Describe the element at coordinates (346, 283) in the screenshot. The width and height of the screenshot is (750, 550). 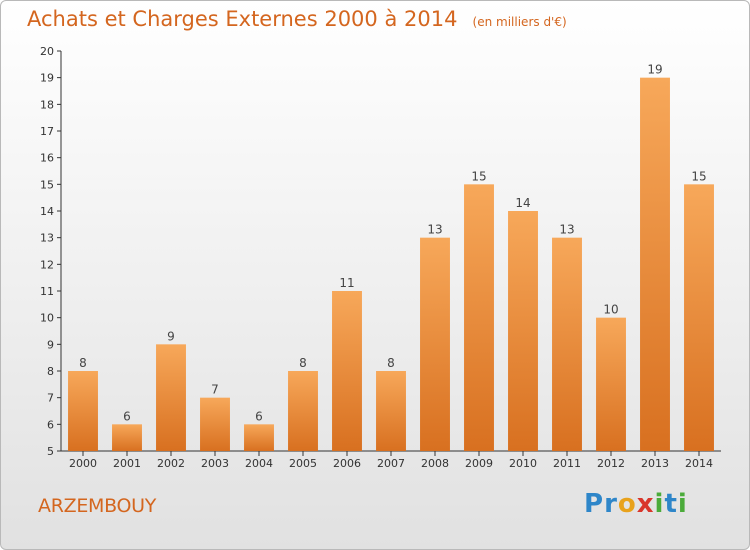
I see `data-label-2006: 11` at that location.